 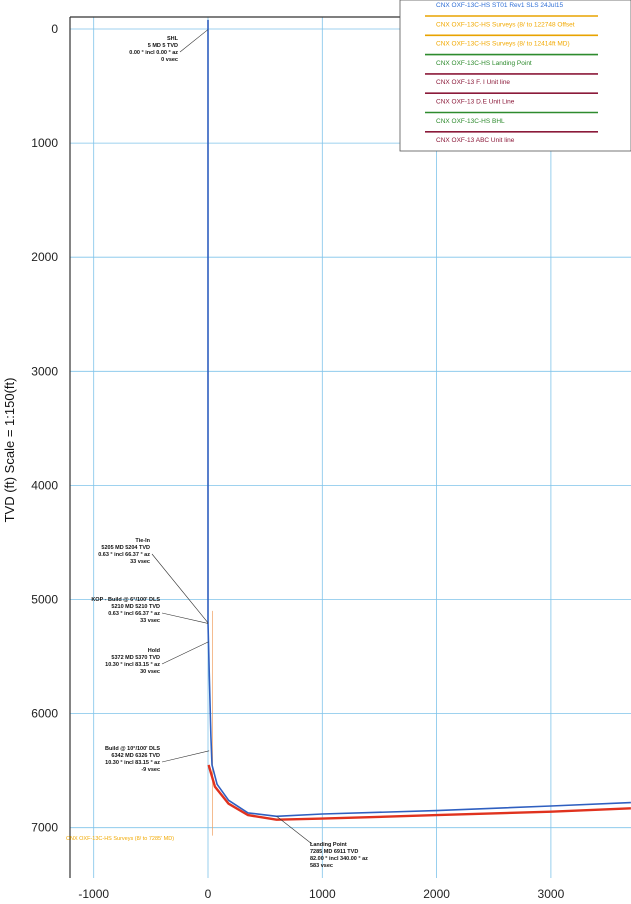 I want to click on annotation-line: Build @ 10°/100' DLS, so click(x=132, y=749).